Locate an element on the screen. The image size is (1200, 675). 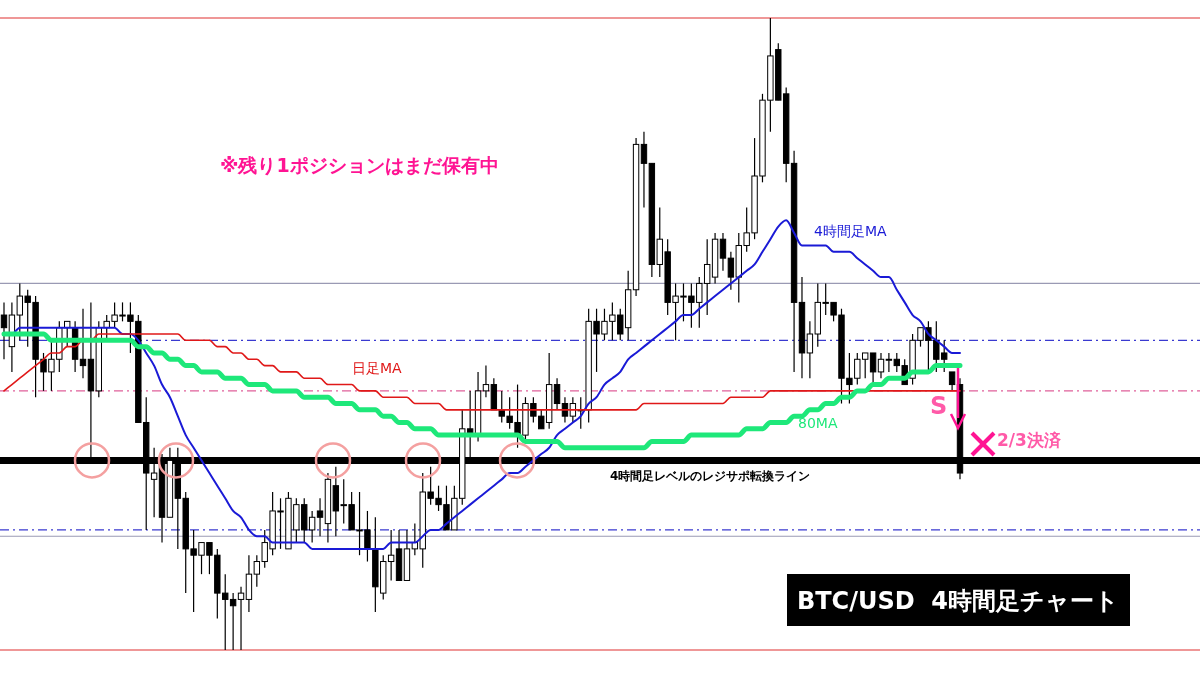
text: BTC/USD 4時間足チャート is located at coordinates (958, 601).